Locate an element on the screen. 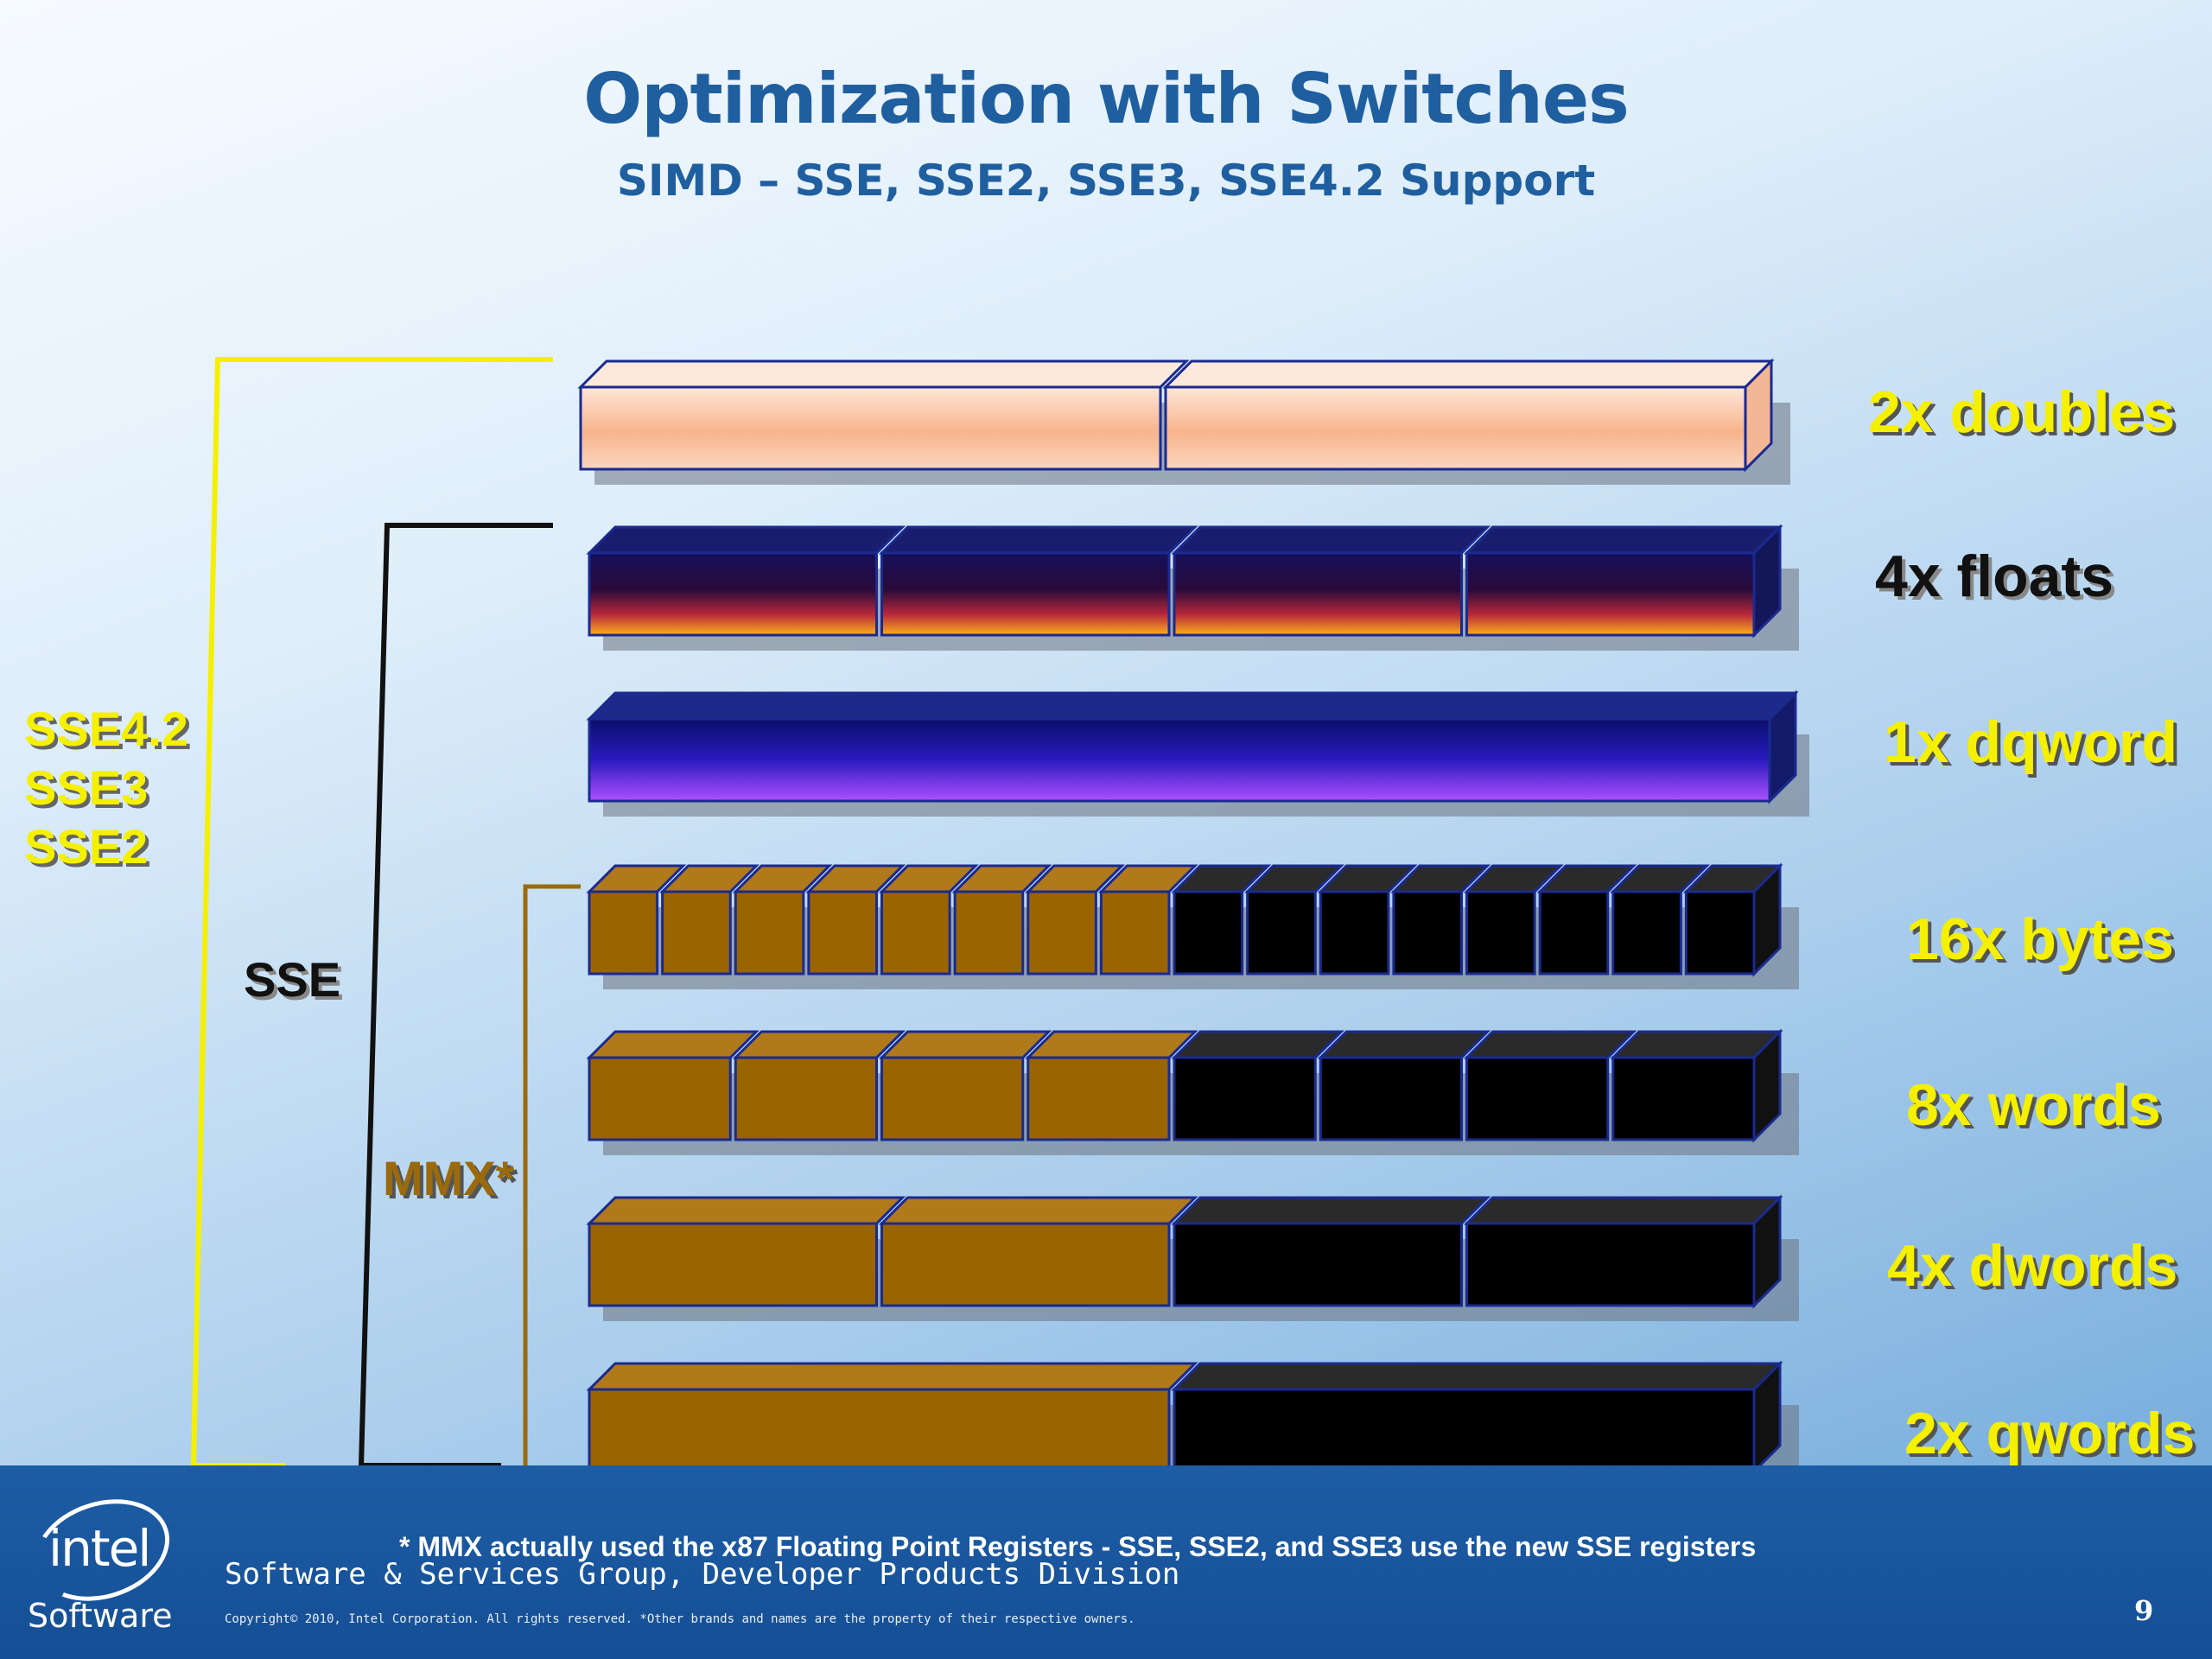  row-label-bytes: 16x bytes is located at coordinates (2040, 939).